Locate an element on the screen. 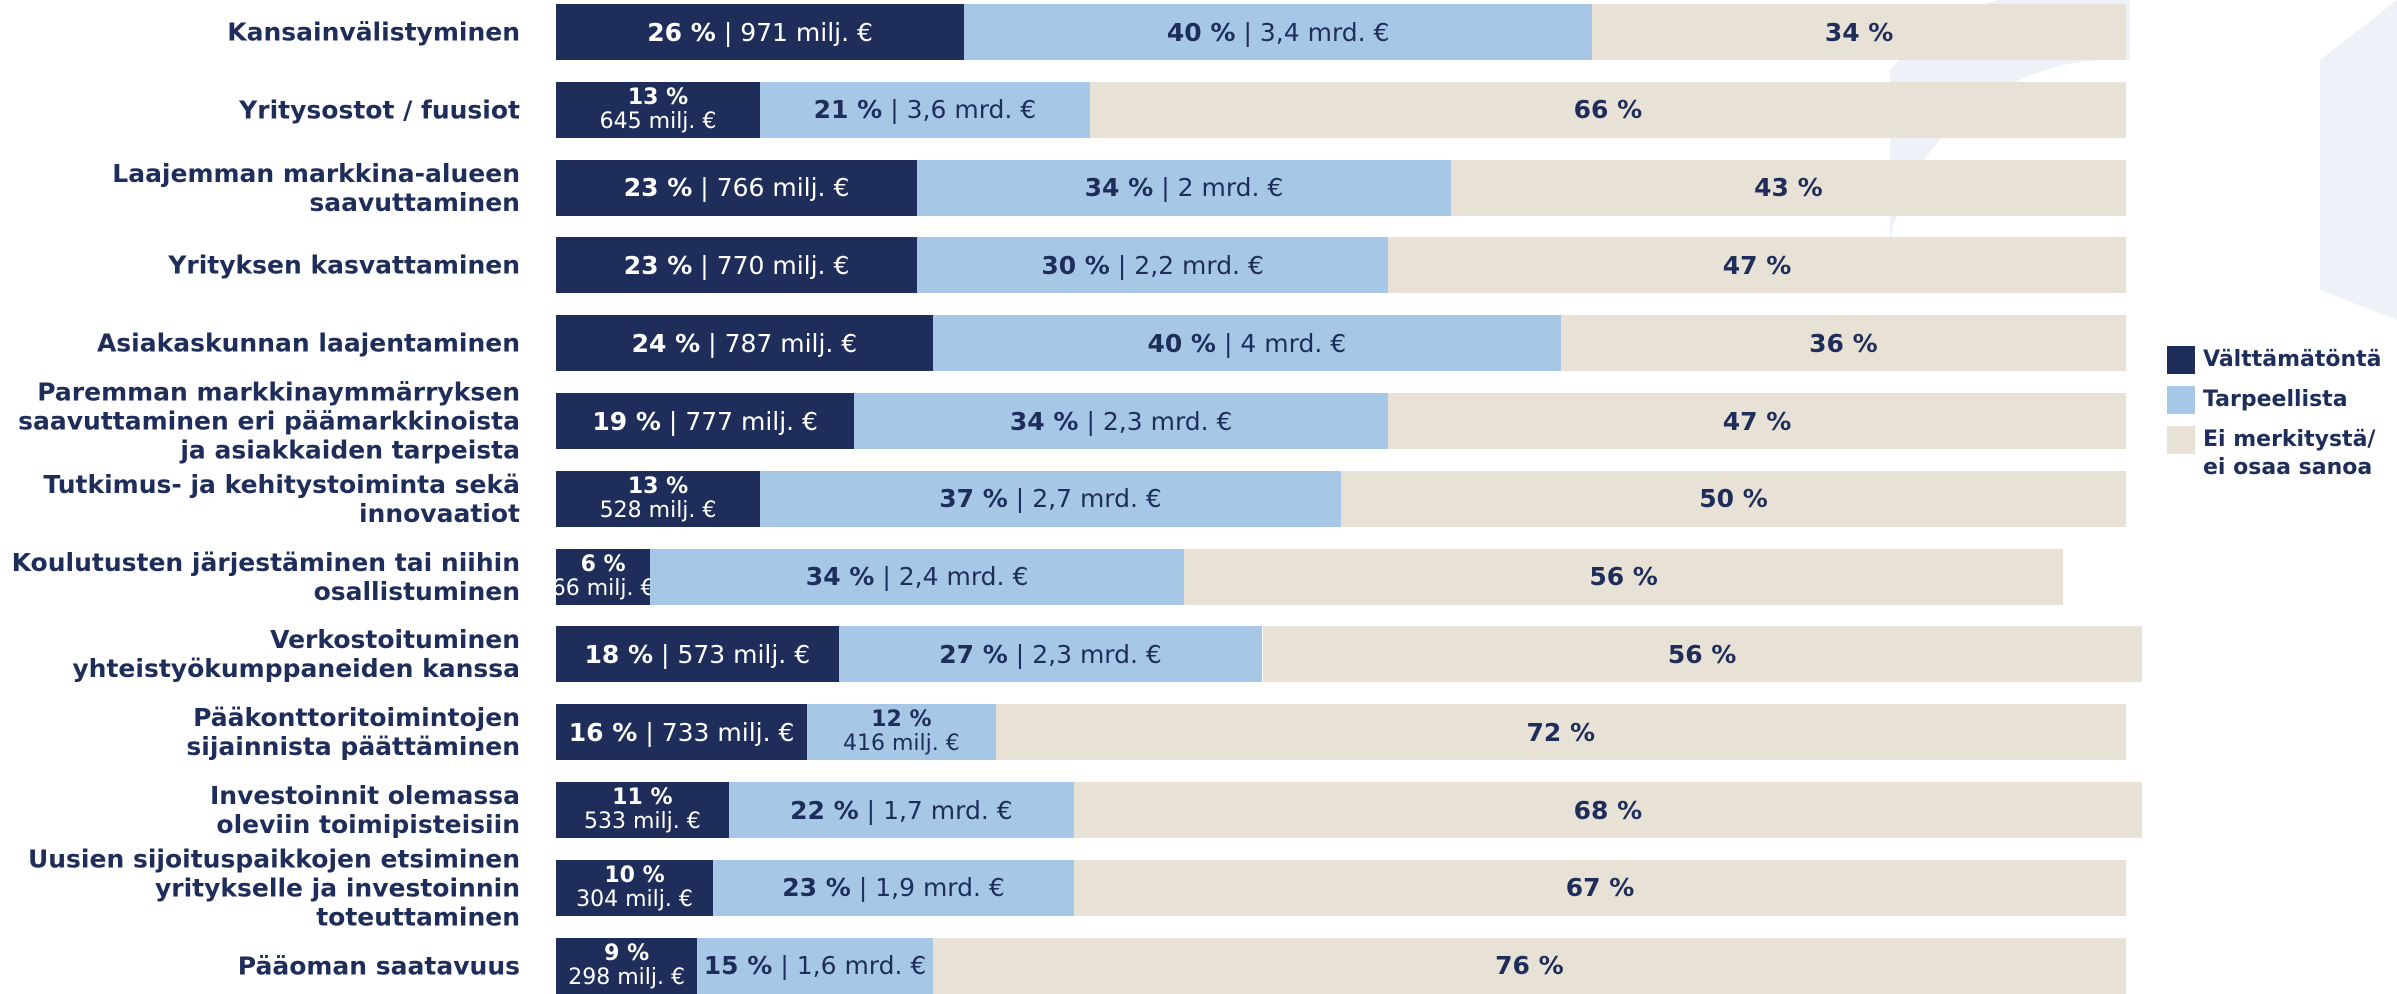 This screenshot has width=2397, height=994. data-label: 30 % | 2,2 mrd. € is located at coordinates (1152, 265).